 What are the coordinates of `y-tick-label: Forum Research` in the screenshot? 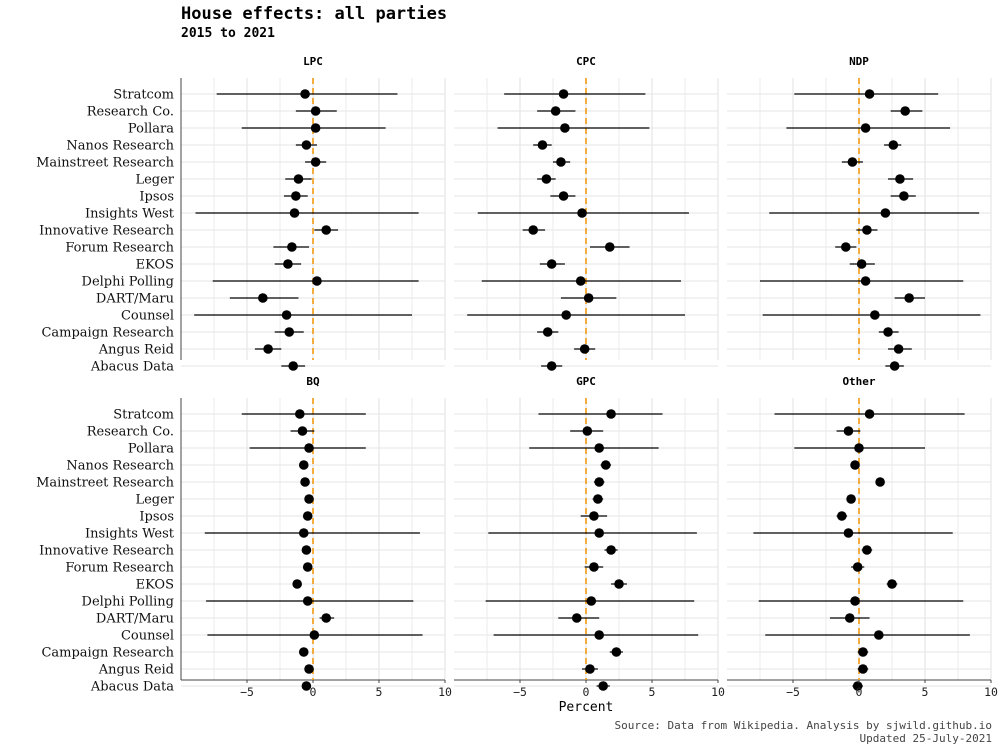 It's located at (119, 568).